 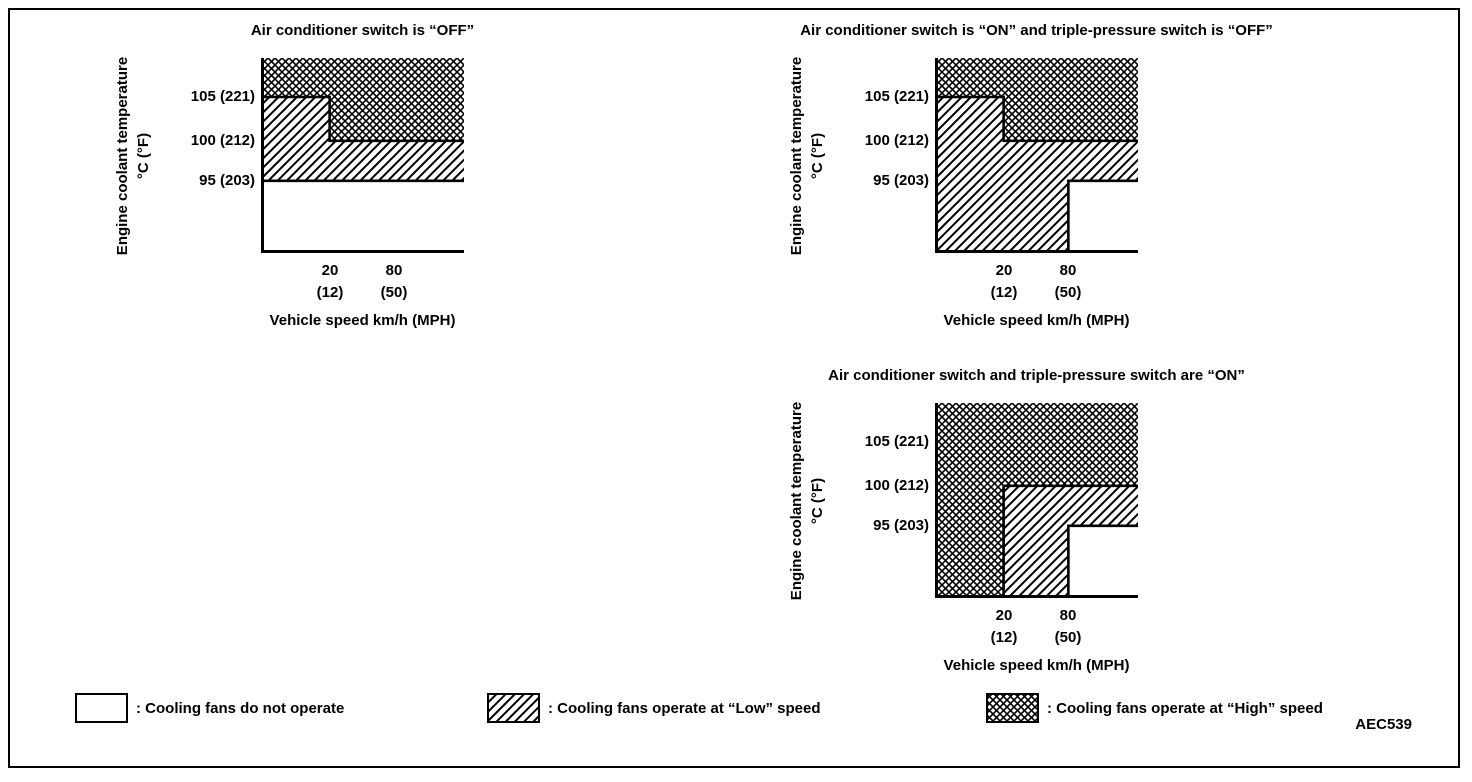 What do you see at coordinates (1185, 708) in the screenshot?
I see `legend-label-high-speed: : Cooling fans operate at “High” speed` at bounding box center [1185, 708].